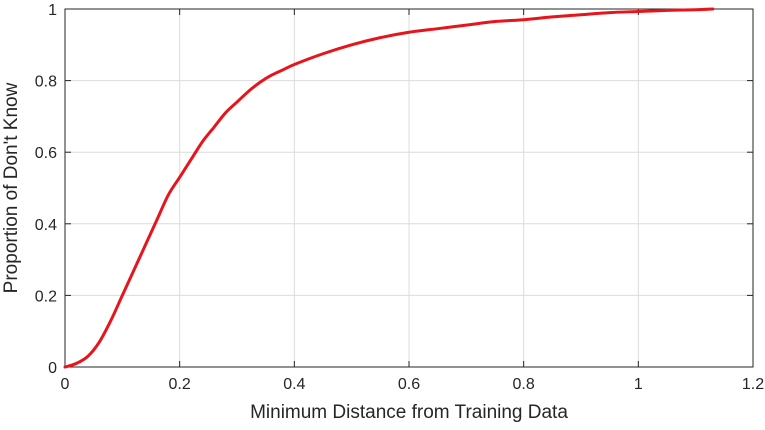 This screenshot has height=430, width=765. What do you see at coordinates (52, 10) in the screenshot?
I see `y-tick-label: 1` at bounding box center [52, 10].